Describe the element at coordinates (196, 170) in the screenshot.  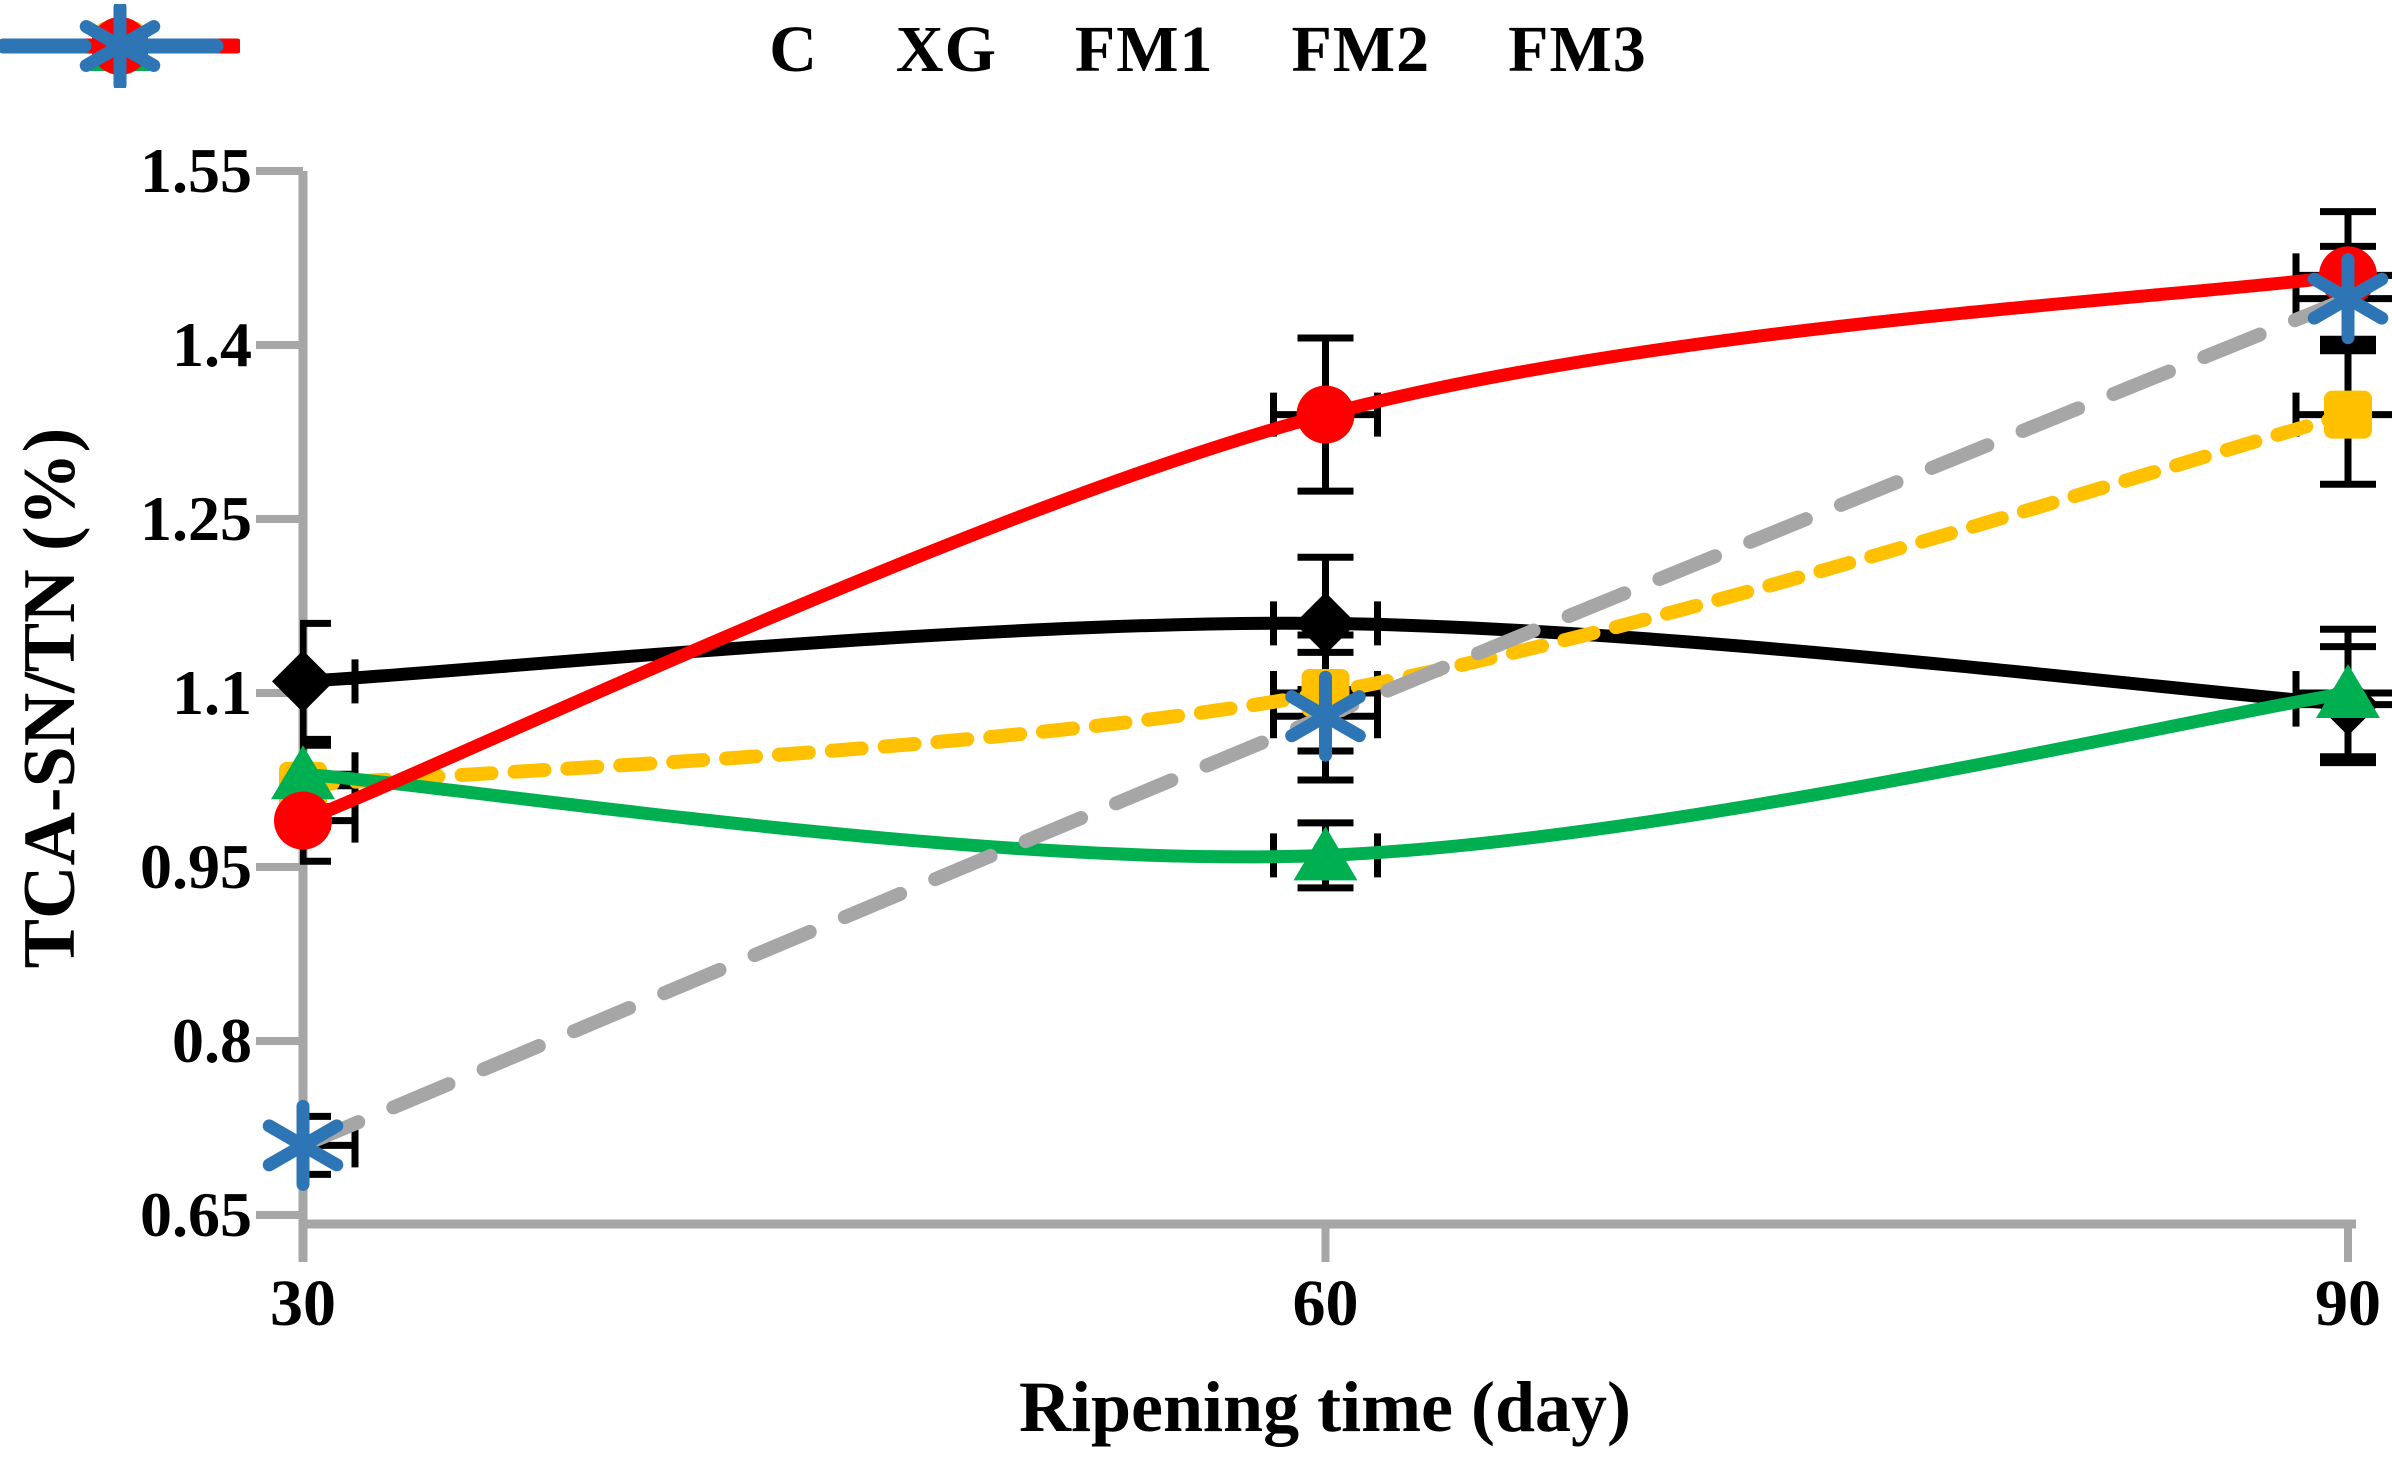
I see `y-tick-label: 1.55` at that location.